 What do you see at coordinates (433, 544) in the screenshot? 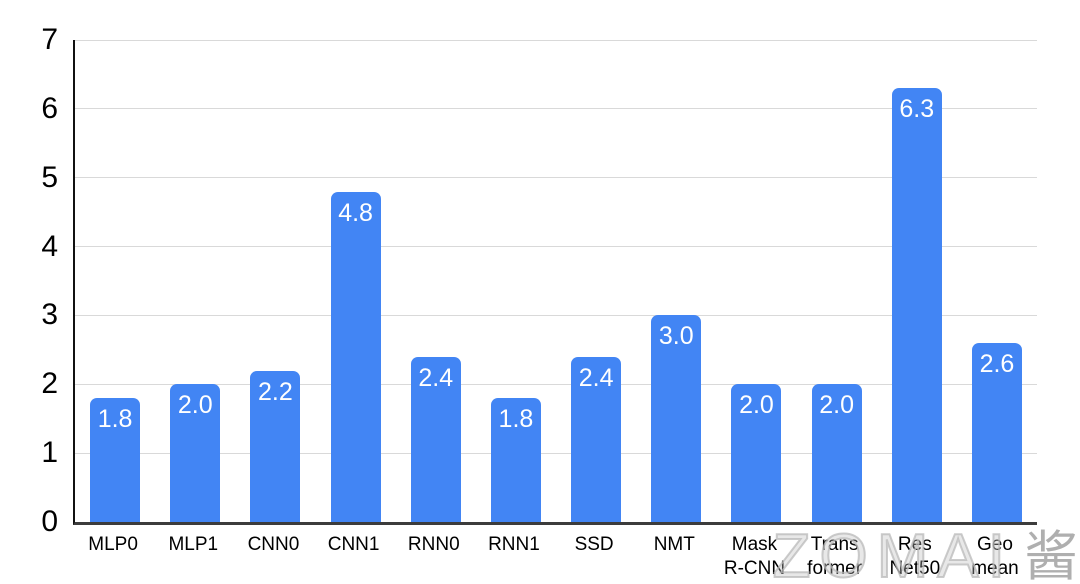
I see `x-tick-label-RNN0: RNN0` at bounding box center [433, 544].